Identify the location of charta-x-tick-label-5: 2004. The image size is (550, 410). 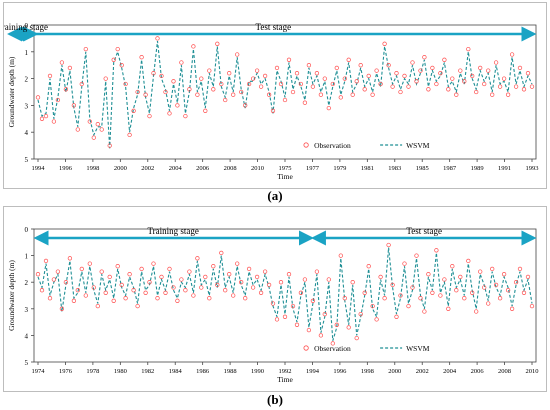
(176, 168).